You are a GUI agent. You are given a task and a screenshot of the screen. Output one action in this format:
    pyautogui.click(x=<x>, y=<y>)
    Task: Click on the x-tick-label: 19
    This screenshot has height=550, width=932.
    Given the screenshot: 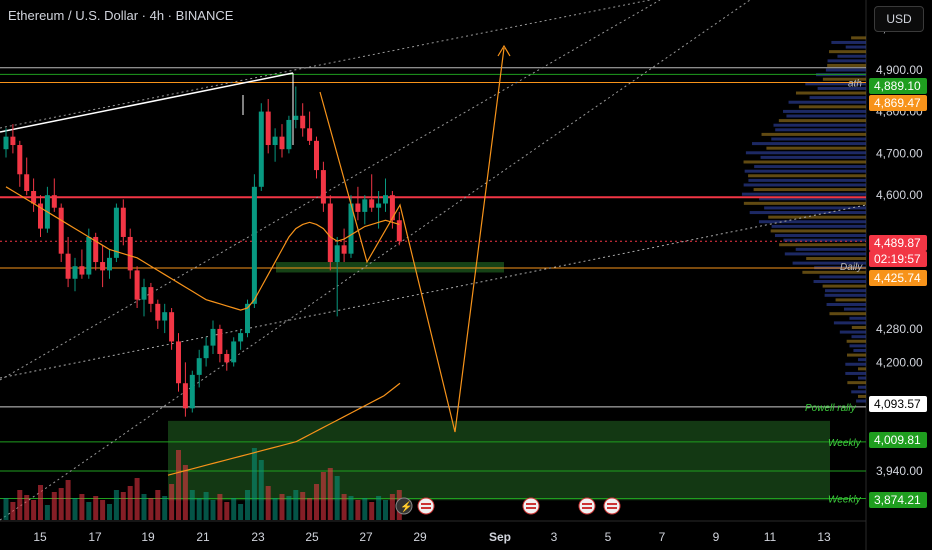 What is the action you would take?
    pyautogui.click(x=148, y=537)
    